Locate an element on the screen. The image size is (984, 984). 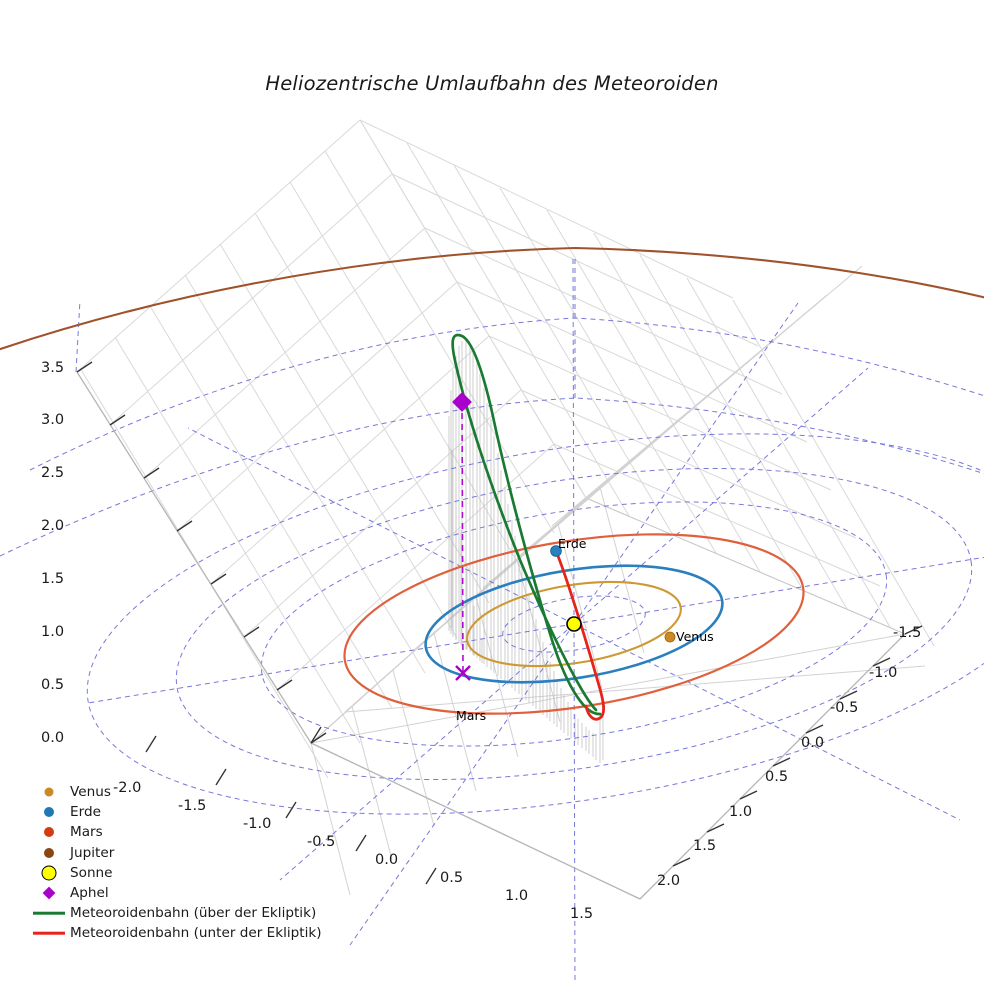
legend-item-aphel: Aphel is located at coordinates (178, 893).